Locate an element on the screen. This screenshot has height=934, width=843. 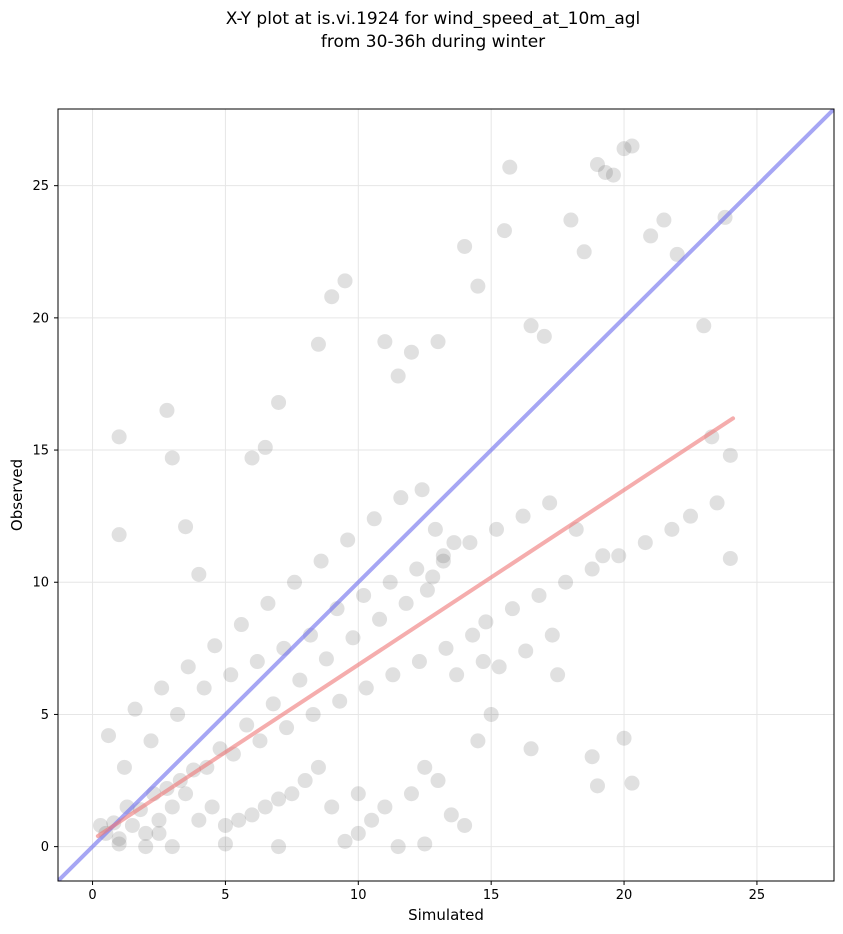
x-tick-label: 0 is located at coordinates (92, 895).